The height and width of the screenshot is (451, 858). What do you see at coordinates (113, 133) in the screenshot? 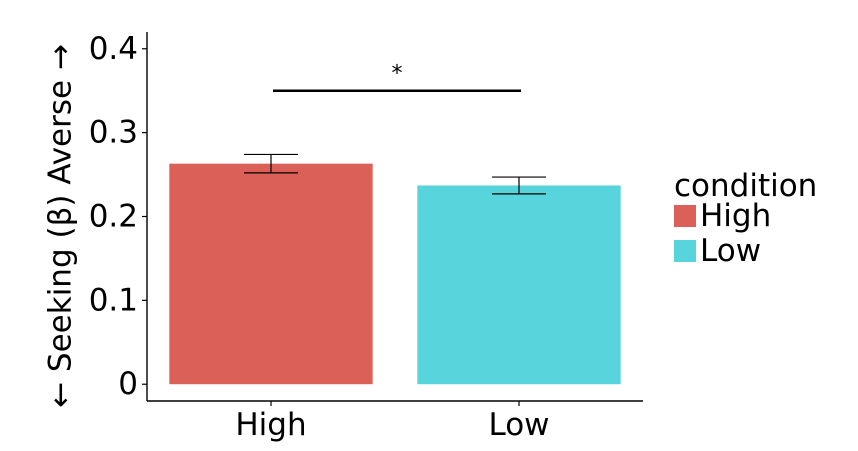
I see `y-tick-label: 0.3` at bounding box center [113, 133].